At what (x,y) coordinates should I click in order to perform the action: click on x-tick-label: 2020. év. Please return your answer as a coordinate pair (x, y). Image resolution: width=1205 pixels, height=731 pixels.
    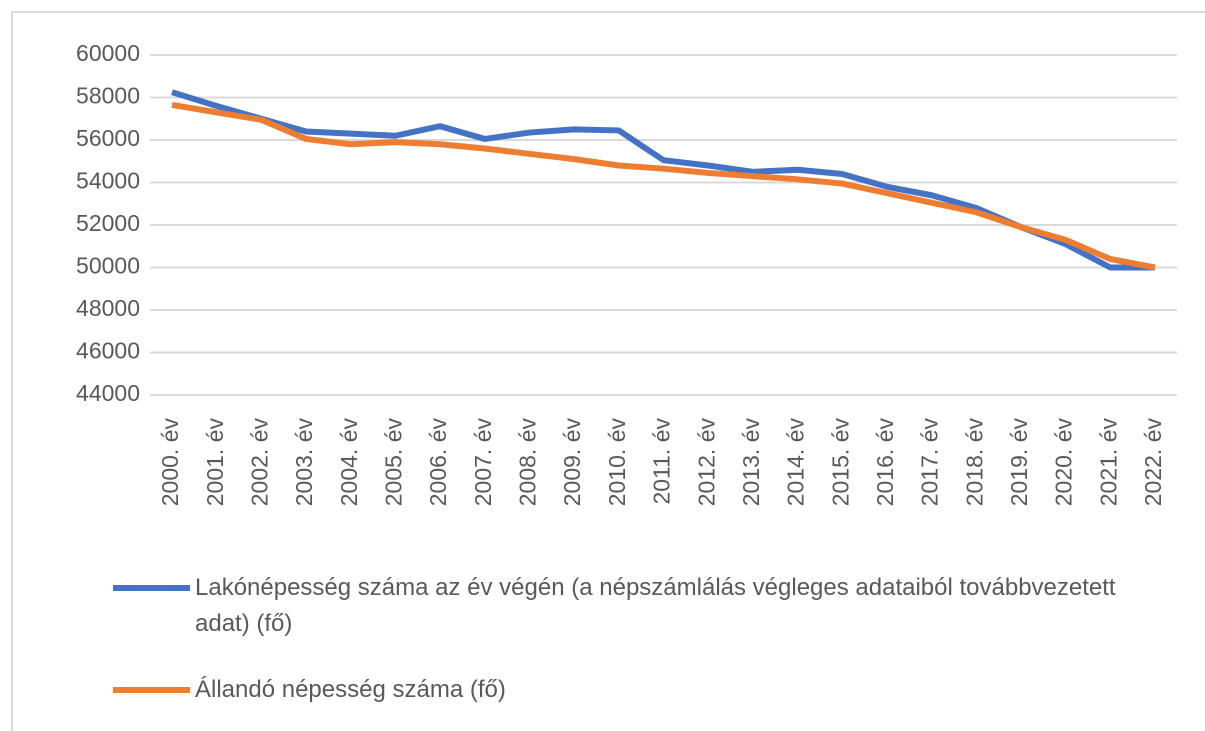
    Looking at the image, I should click on (1064, 462).